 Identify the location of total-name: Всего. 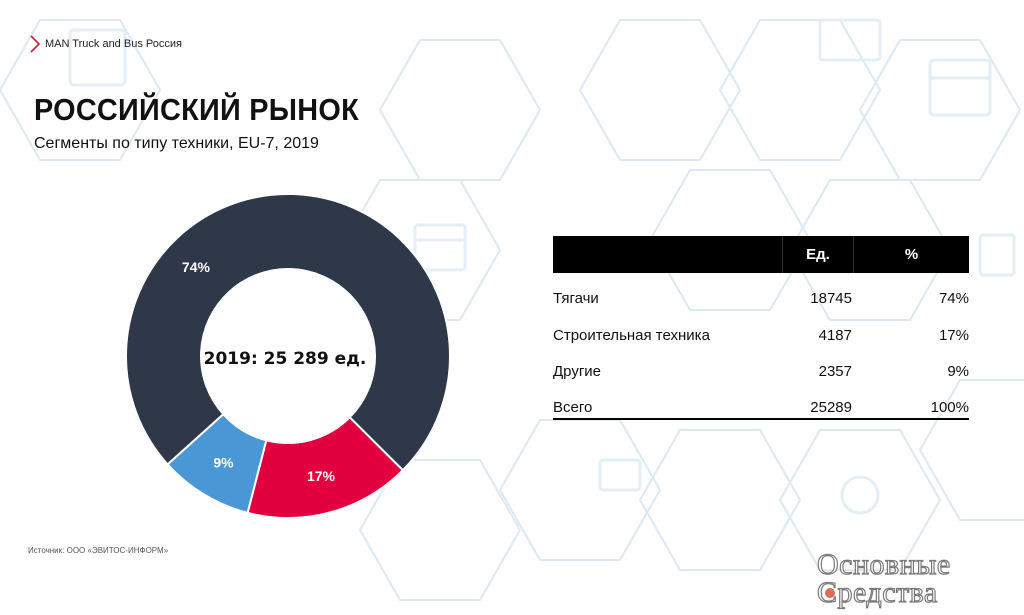
(573, 407).